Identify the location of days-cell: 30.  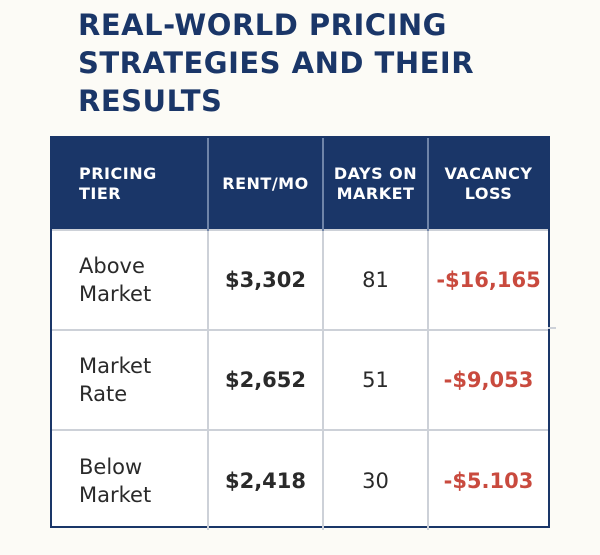
(375, 479).